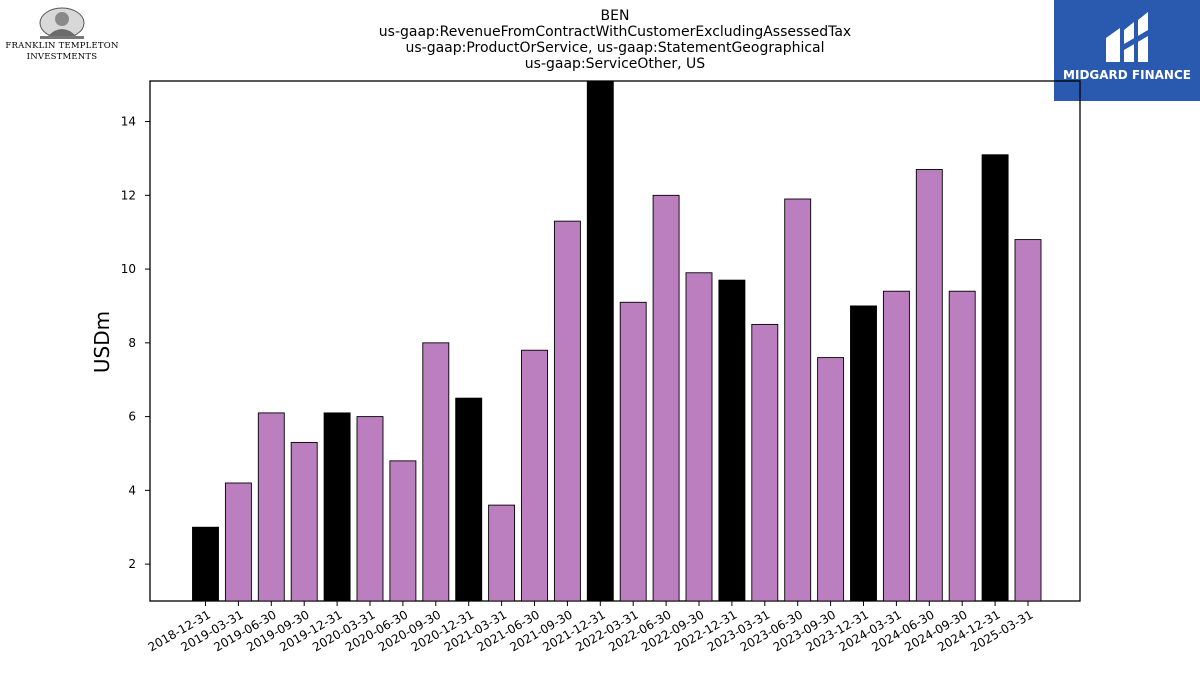  What do you see at coordinates (132, 564) in the screenshot?
I see `y-tick-label: 2` at bounding box center [132, 564].